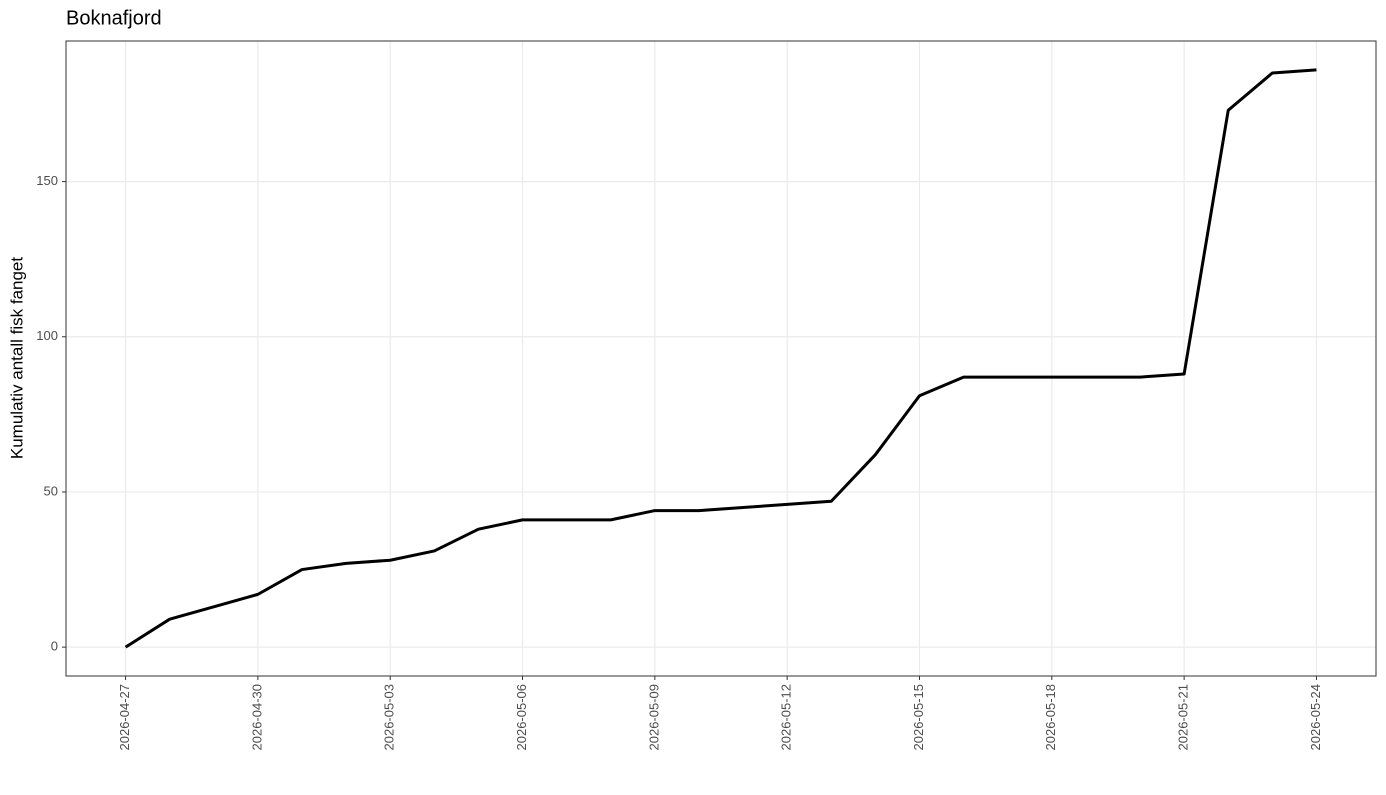 Image resolution: width=1386 pixels, height=795 pixels. I want to click on chart-title: Boknafjord, so click(114, 18).